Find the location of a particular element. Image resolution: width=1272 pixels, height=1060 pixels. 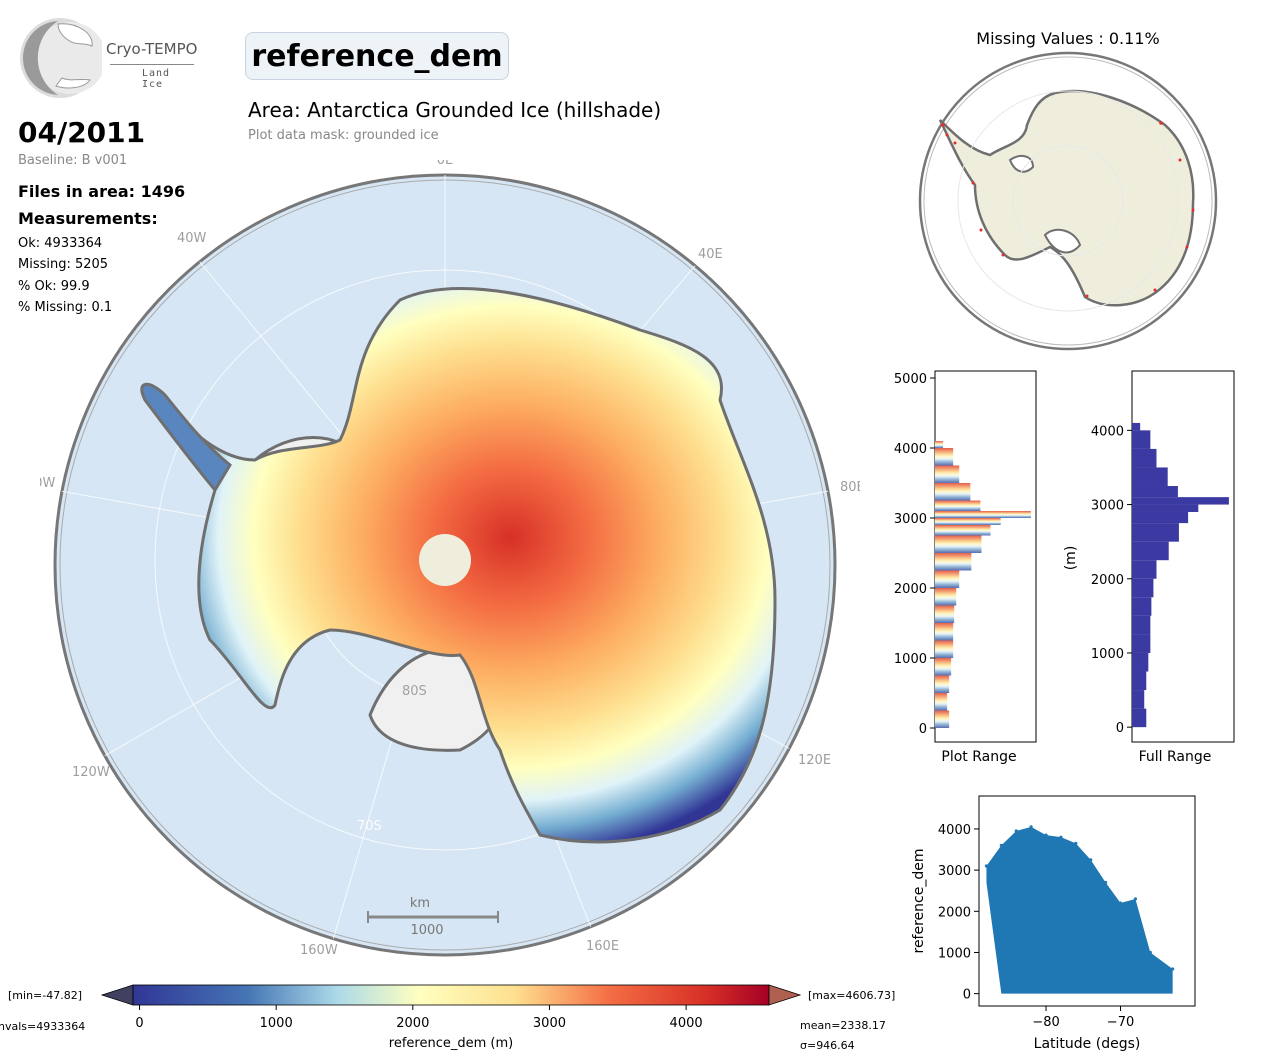

pole-hole is located at coordinates (445, 560).